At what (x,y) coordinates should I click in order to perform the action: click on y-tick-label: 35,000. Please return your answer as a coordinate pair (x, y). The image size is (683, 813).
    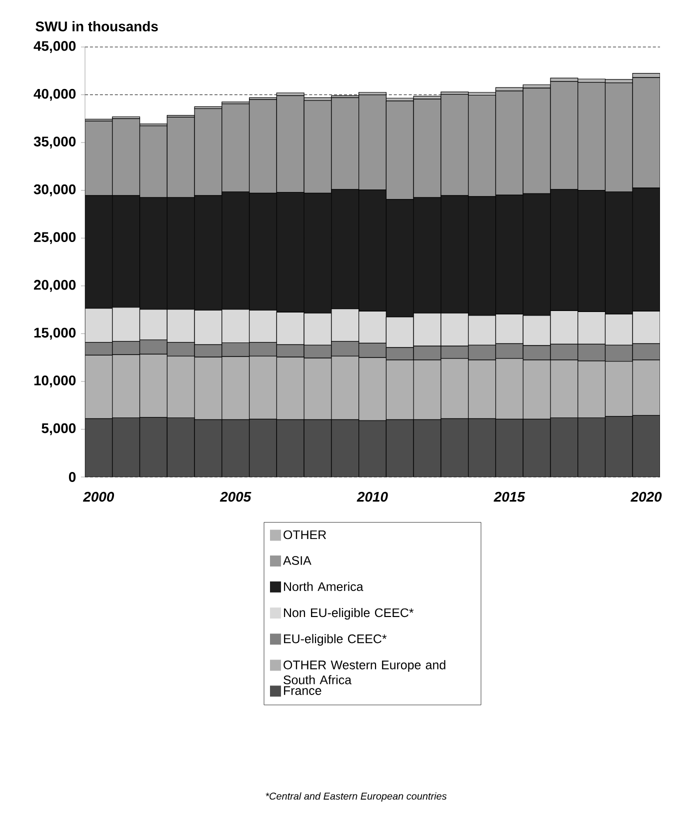
    Looking at the image, I should click on (55, 142).